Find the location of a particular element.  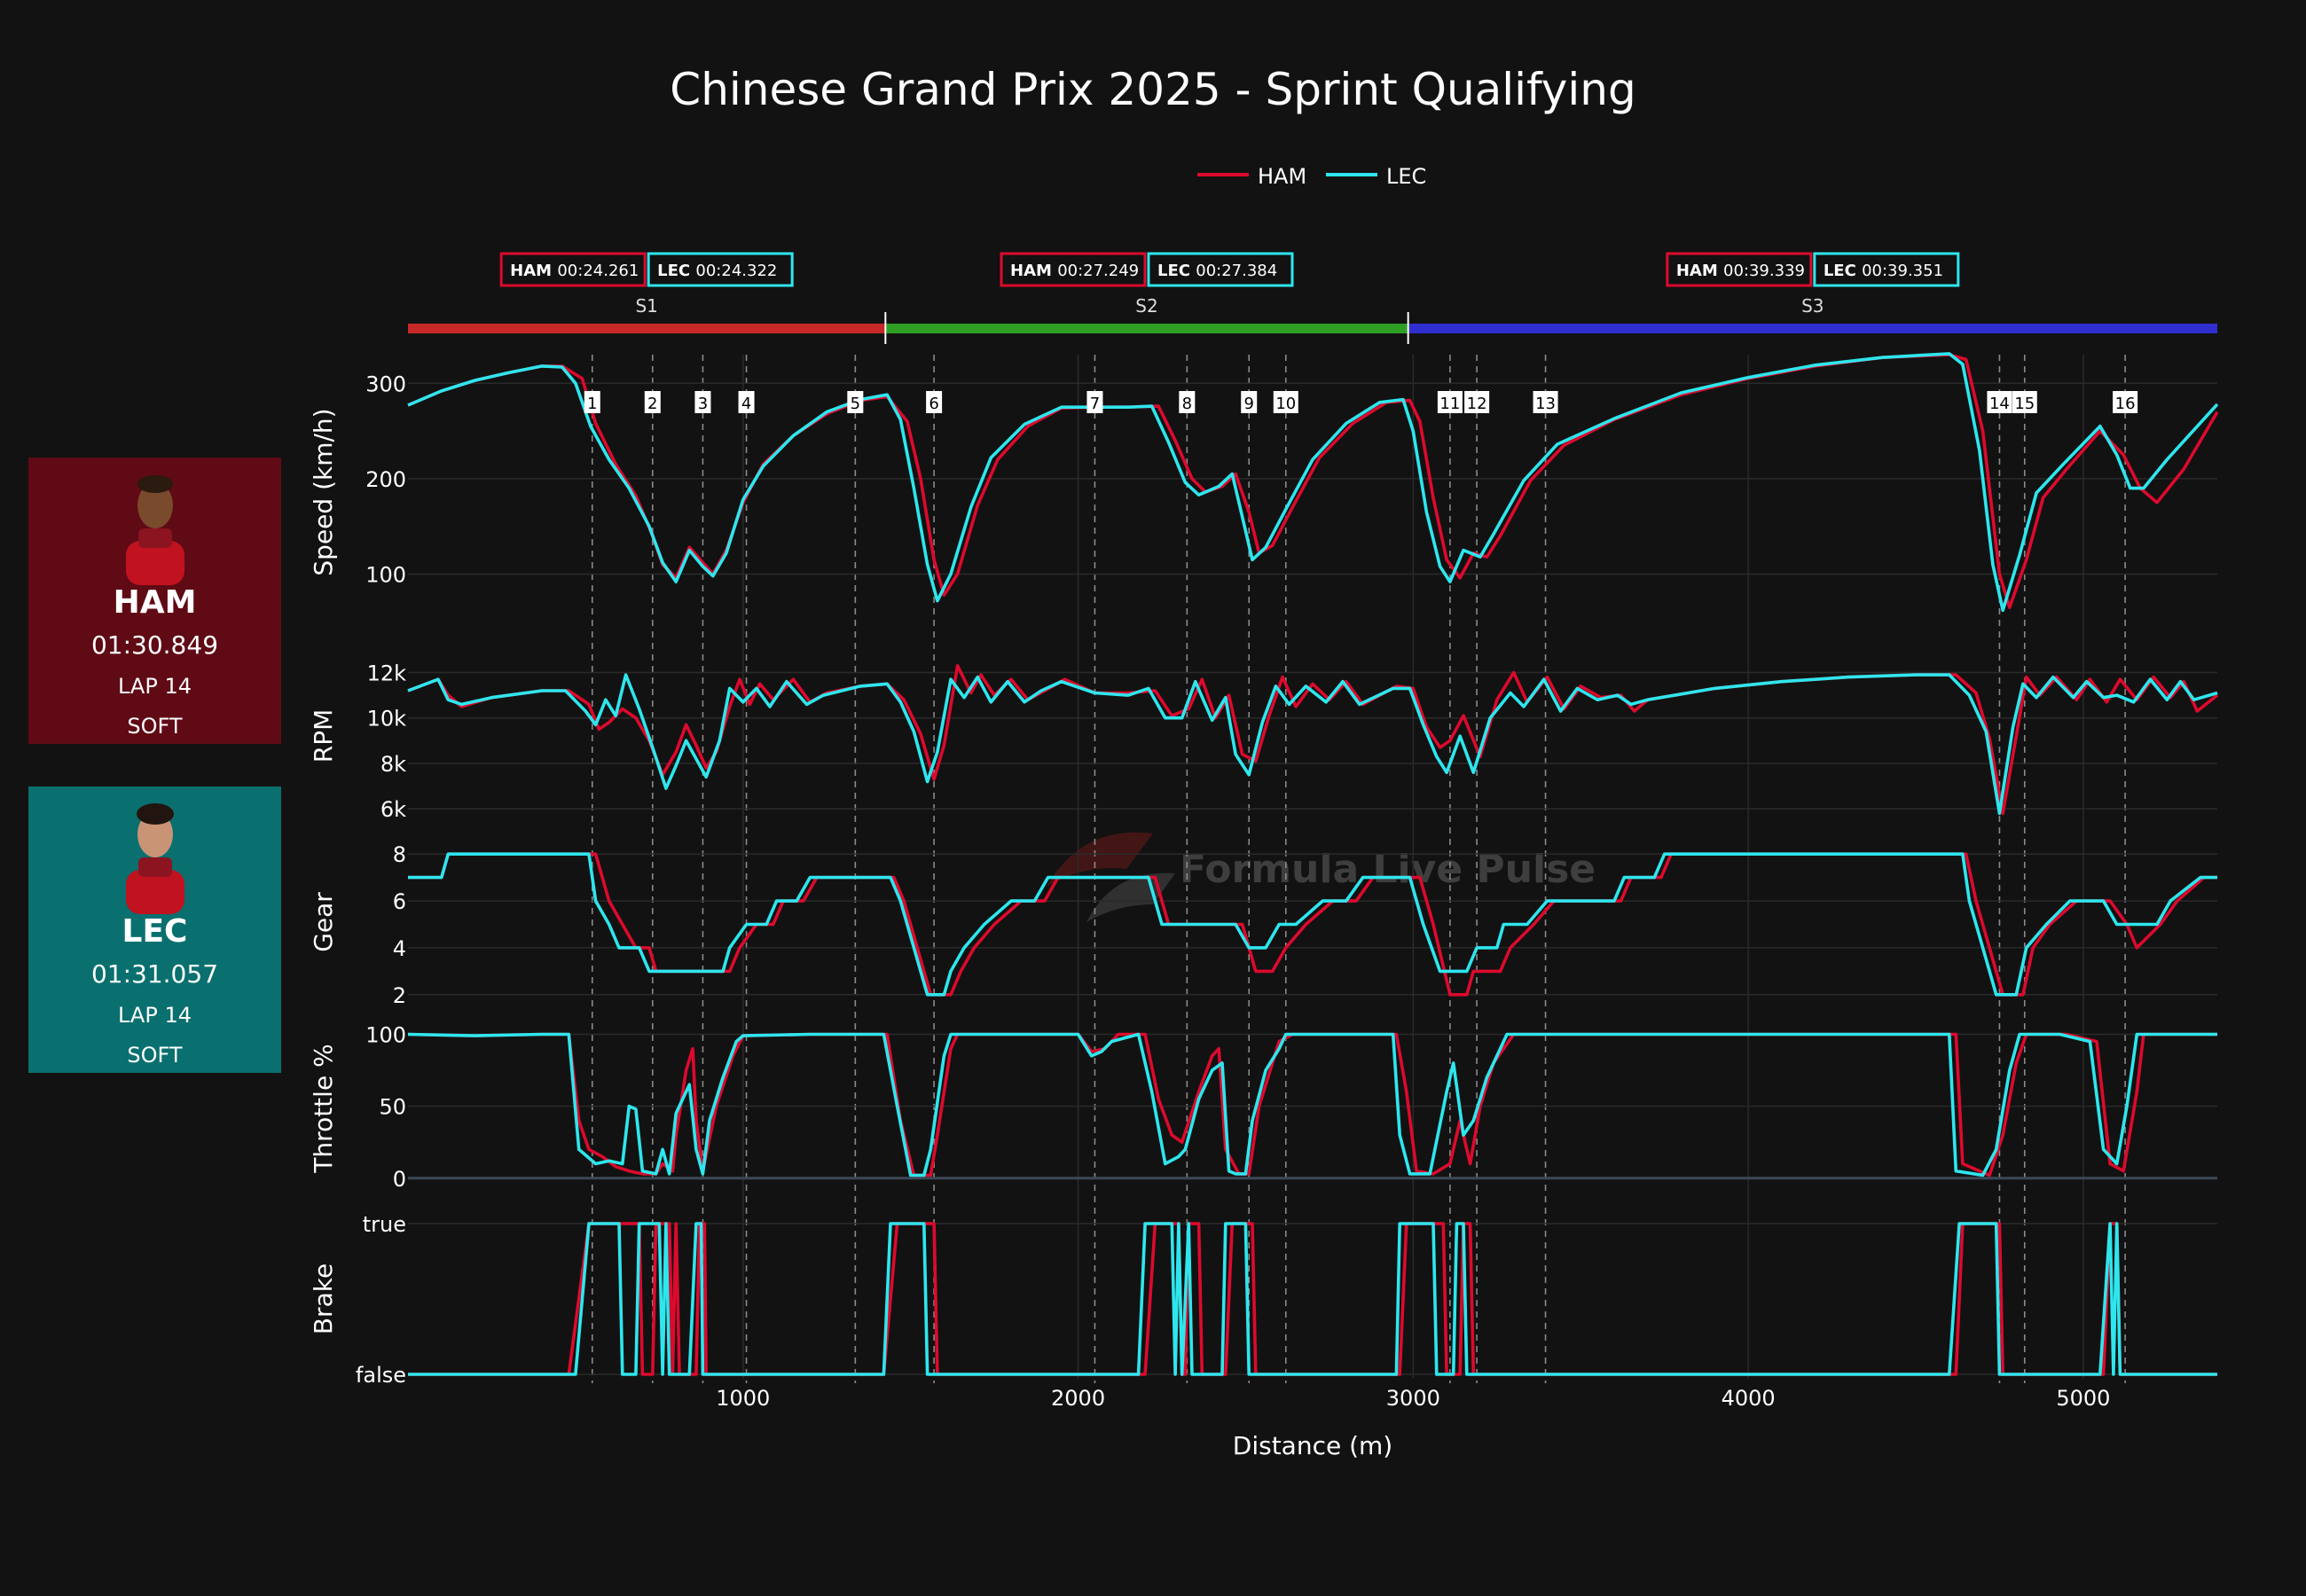

x-tick-label: 2000 is located at coordinates (1078, 1399).